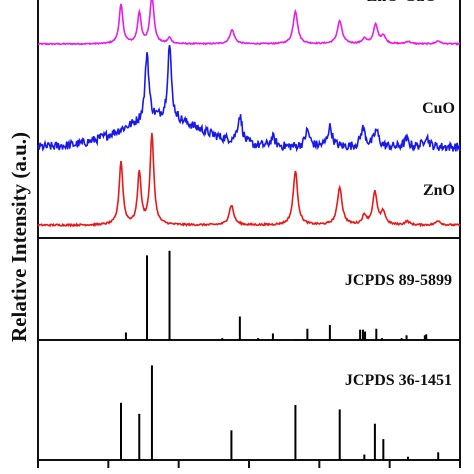 The height and width of the screenshot is (474, 474). What do you see at coordinates (438, 108) in the screenshot?
I see `series-label-cuo: CuO` at bounding box center [438, 108].